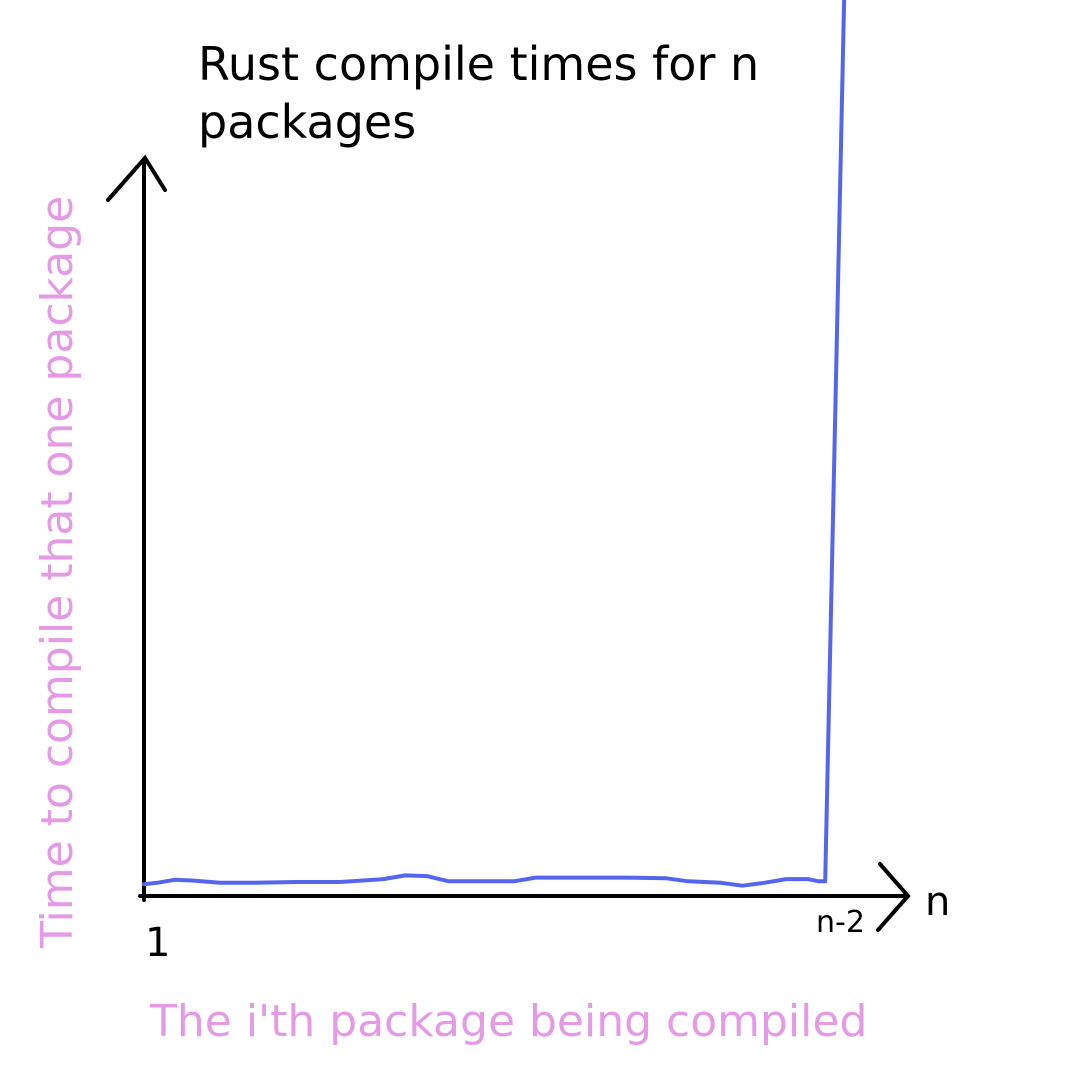 Image resolution: width=1080 pixels, height=1080 pixels. Describe the element at coordinates (486, 93) in the screenshot. I see `chart-title: Rust compile times for n packages` at that location.